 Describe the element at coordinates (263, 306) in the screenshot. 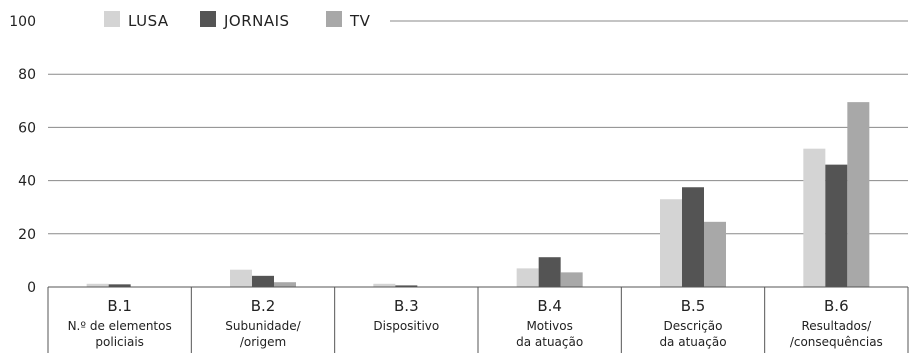

I see `category-code-label: B.2` at that location.